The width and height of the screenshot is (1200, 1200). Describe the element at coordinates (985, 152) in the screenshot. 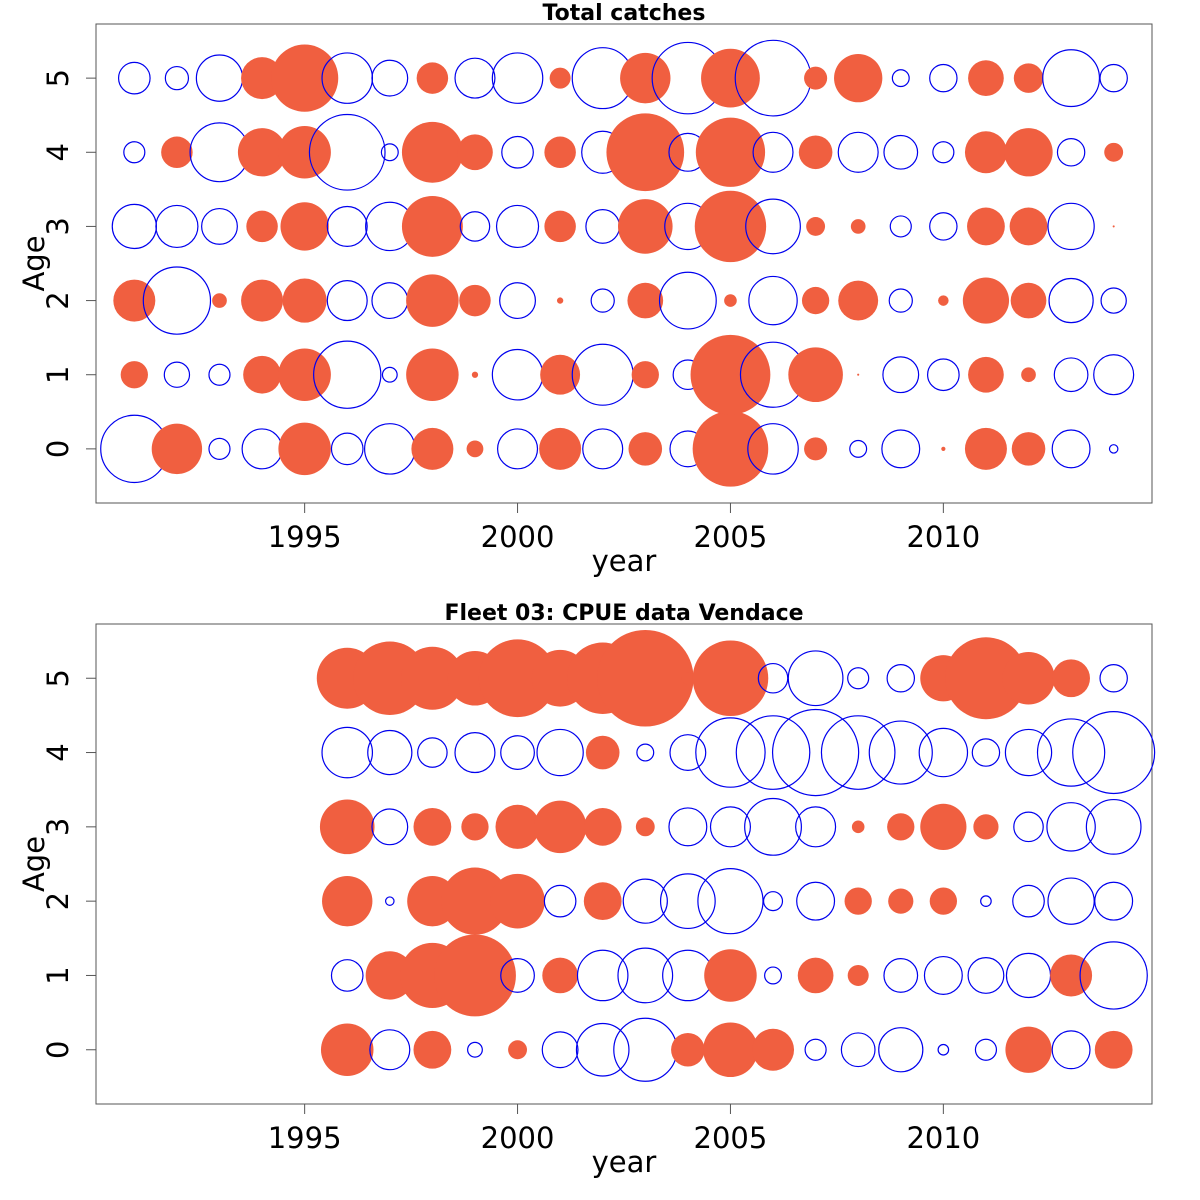

I see `bubble-2011-age4` at that location.